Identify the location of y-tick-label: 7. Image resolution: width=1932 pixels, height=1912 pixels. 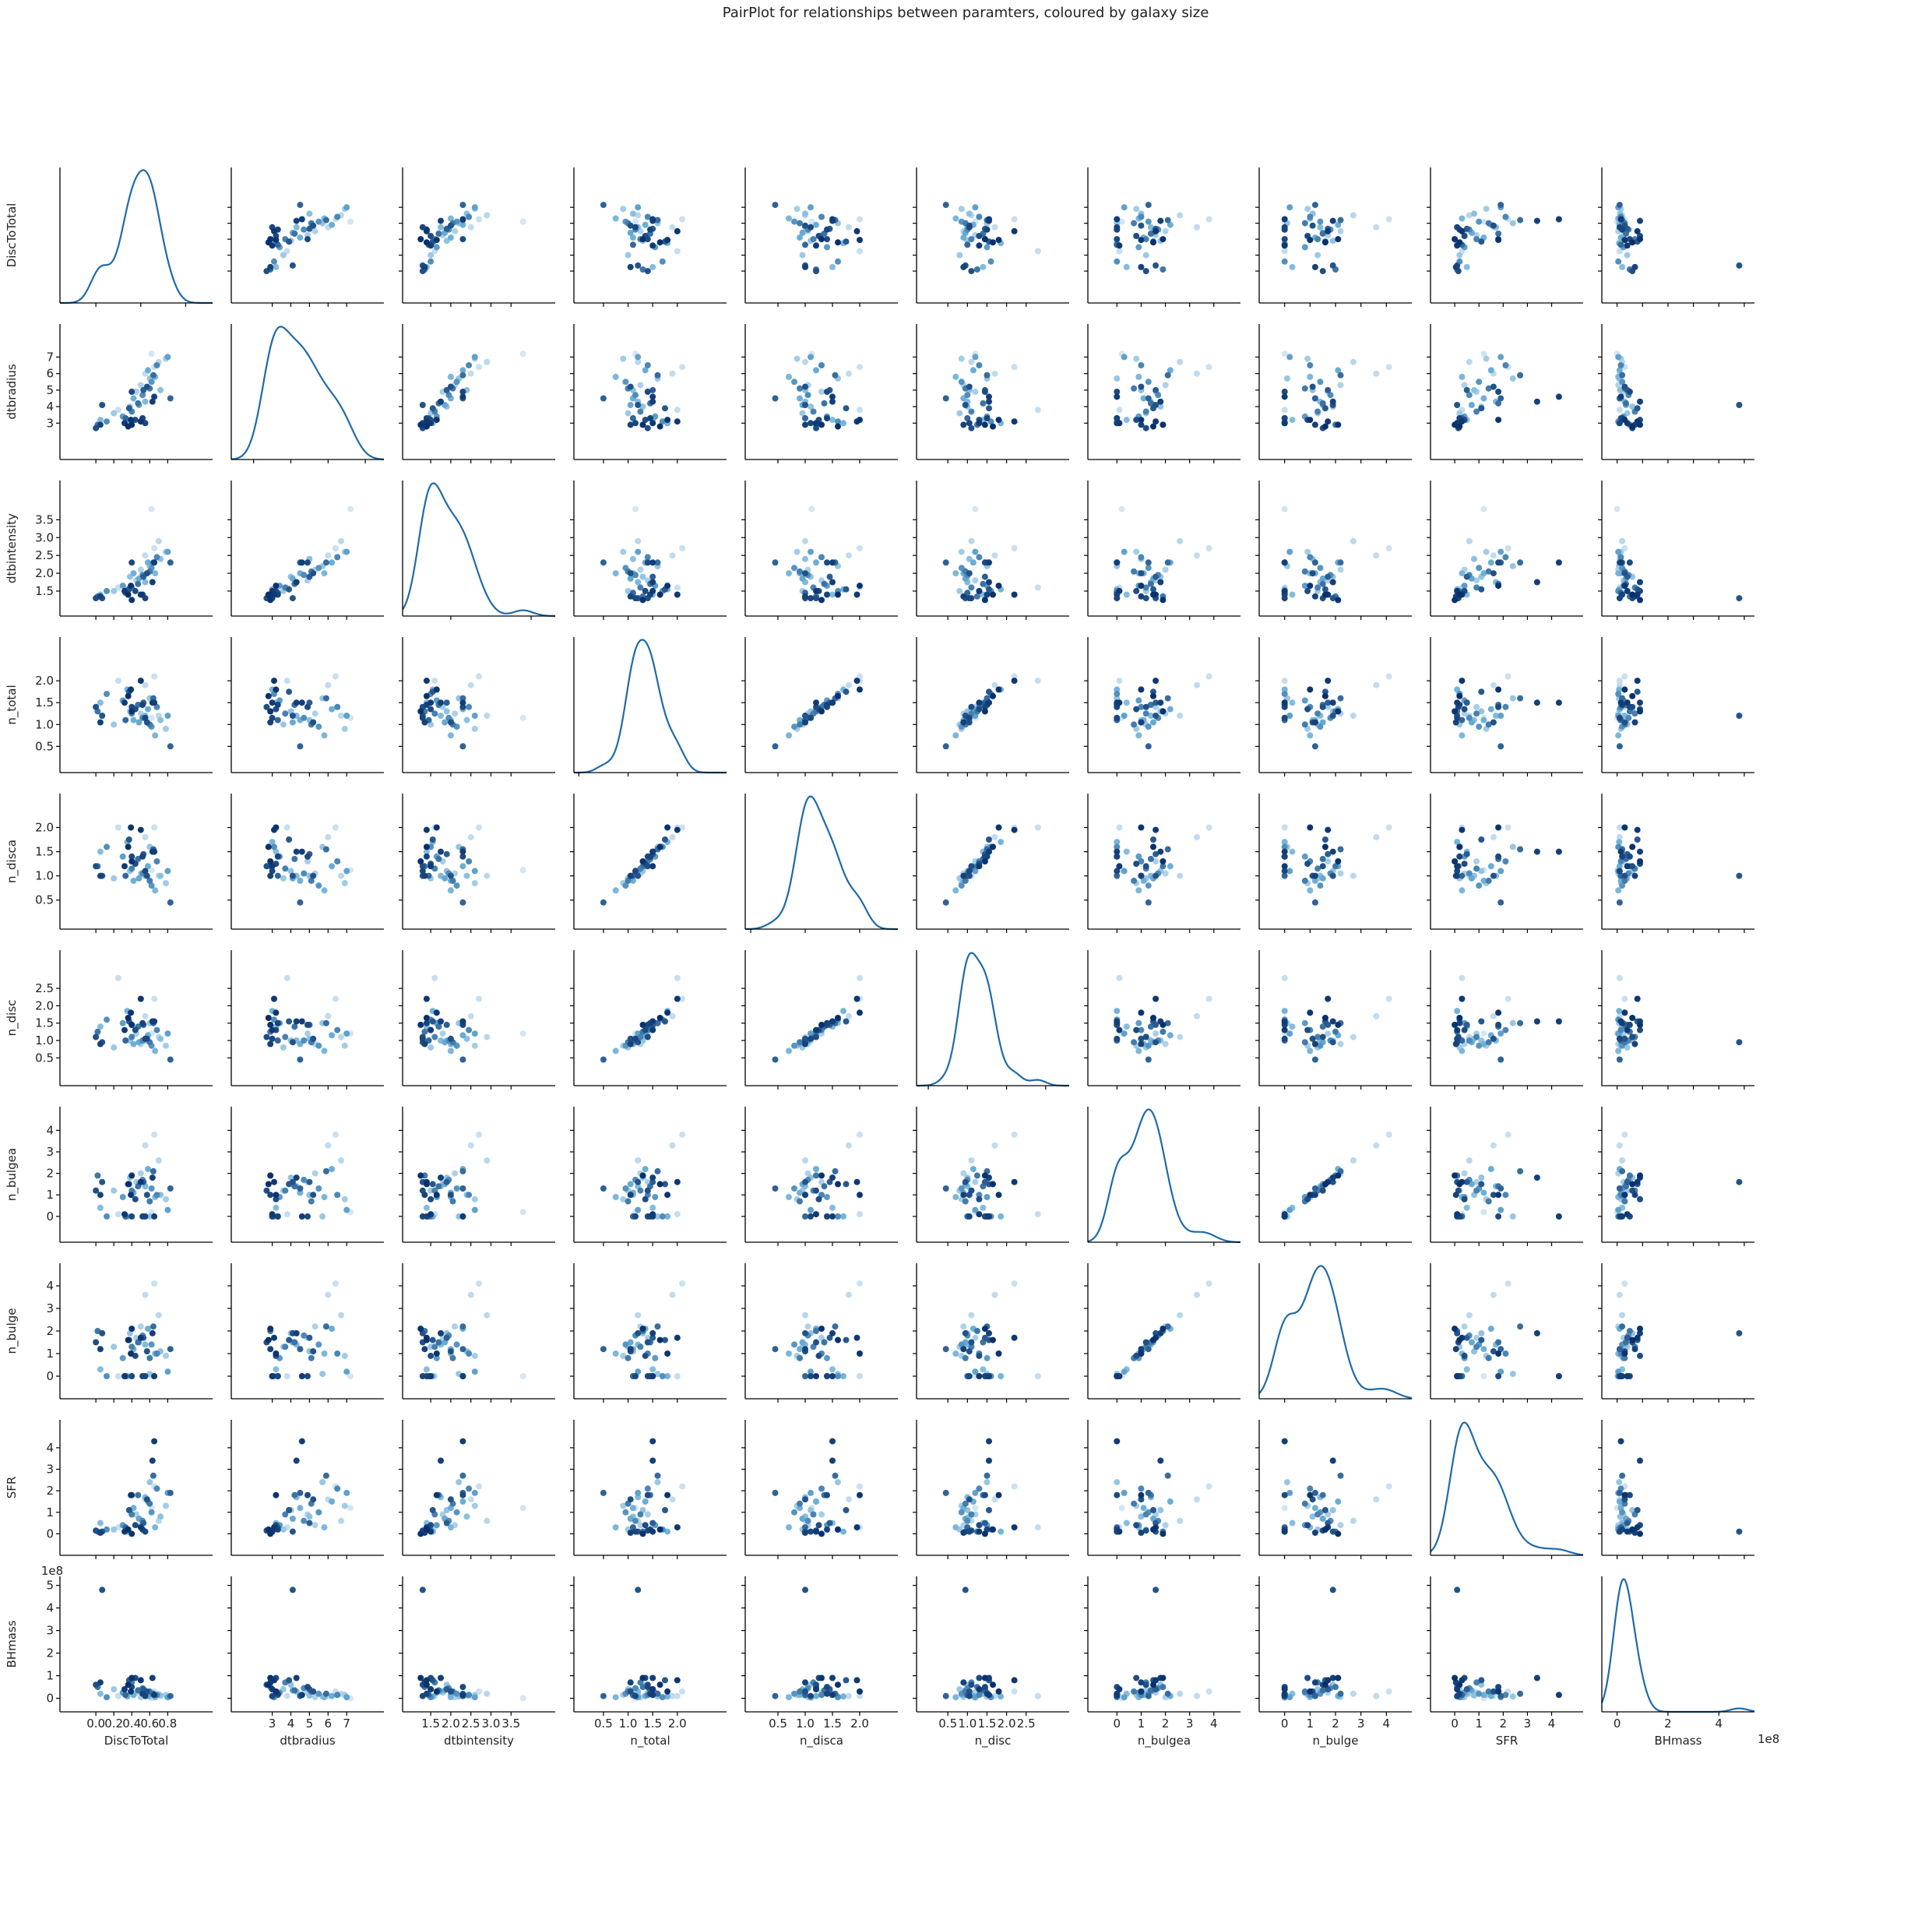
(50, 357).